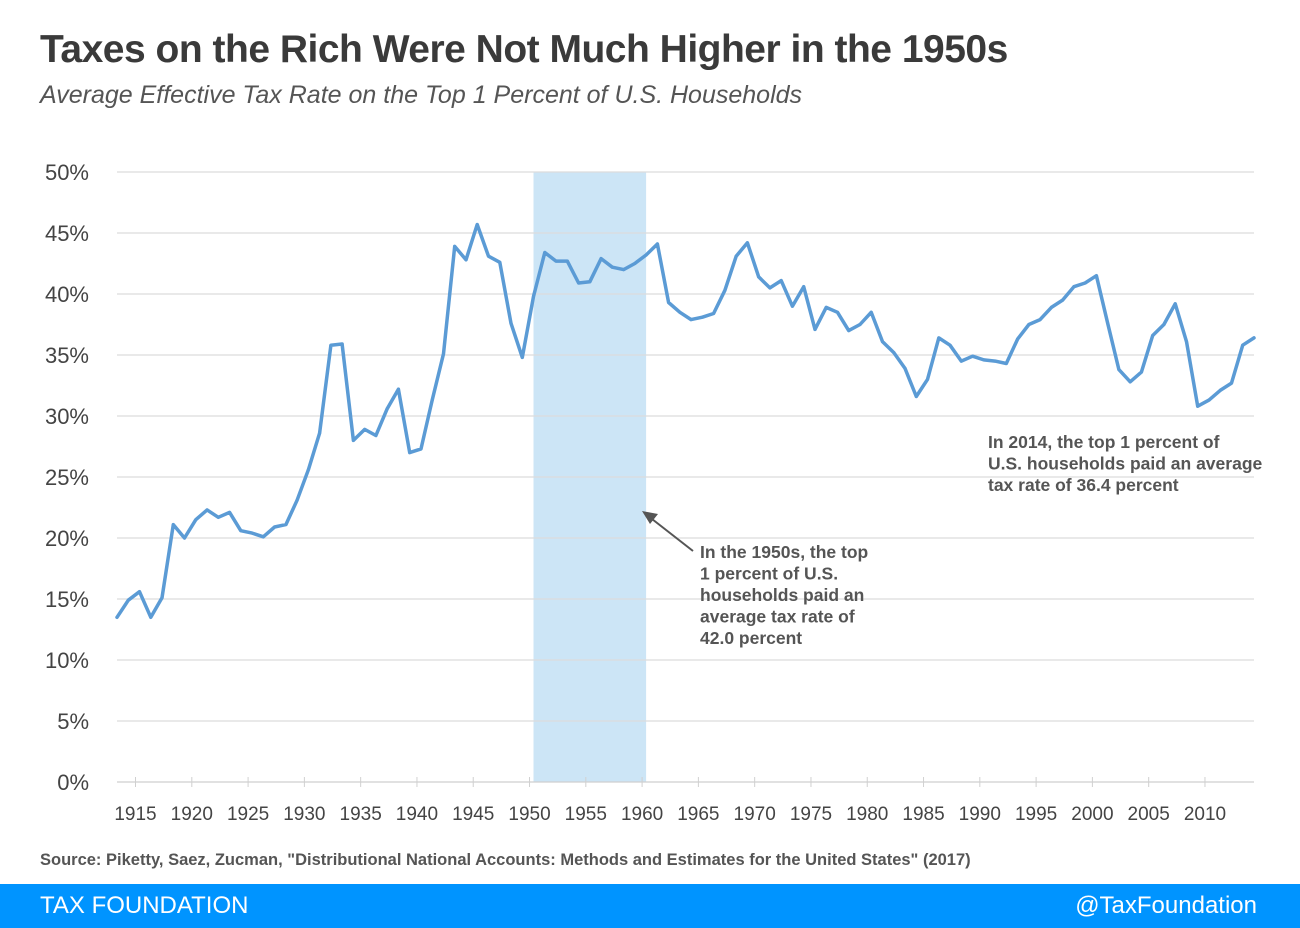 This screenshot has height=928, width=1300. Describe the element at coordinates (782, 595) in the screenshot. I see `annotation-1950s-line: households paid an` at that location.